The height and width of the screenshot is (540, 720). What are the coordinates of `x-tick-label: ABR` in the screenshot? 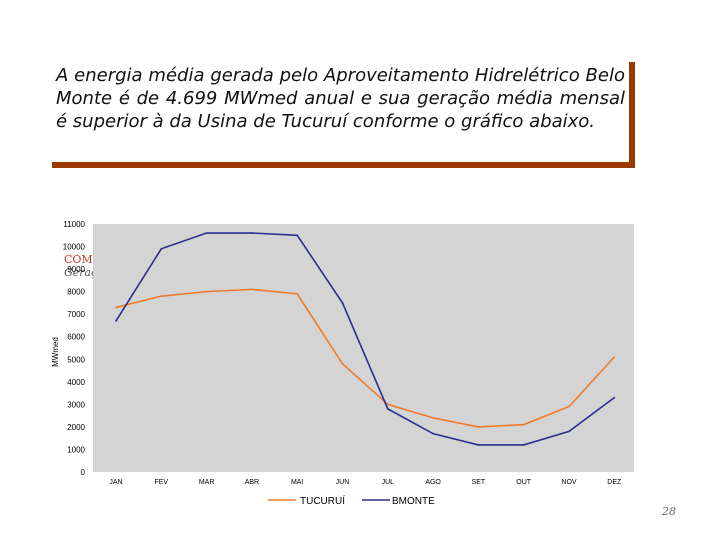 It's located at (252, 482).